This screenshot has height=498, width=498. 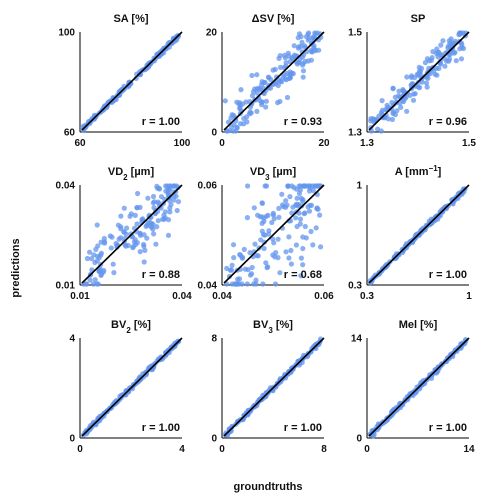 I want to click on x-tick-label: 0, so click(x=80, y=449).